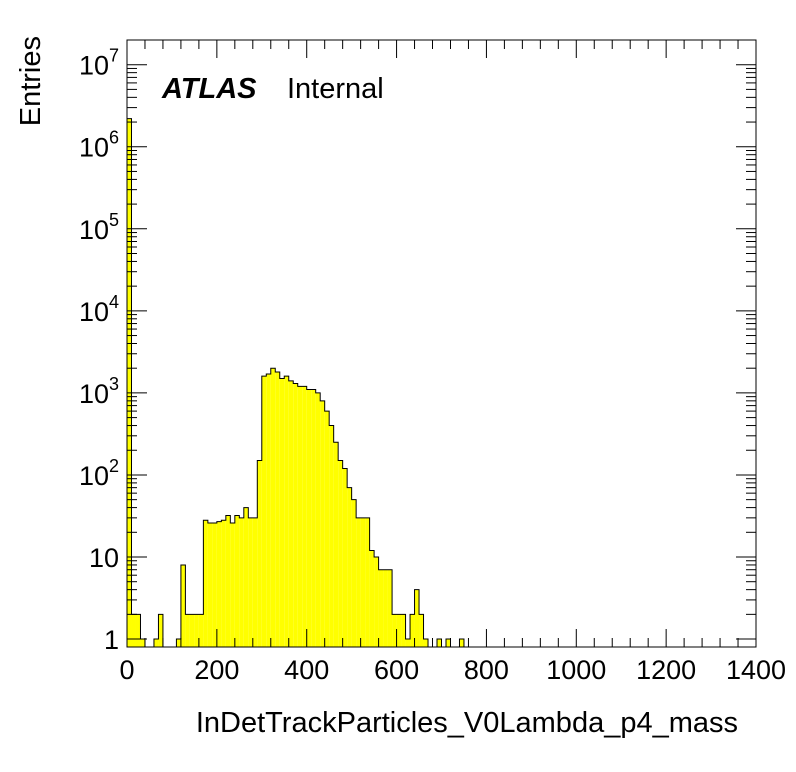 Image resolution: width=796 pixels, height=772 pixels. I want to click on y-tick-label: 1, so click(111, 640).